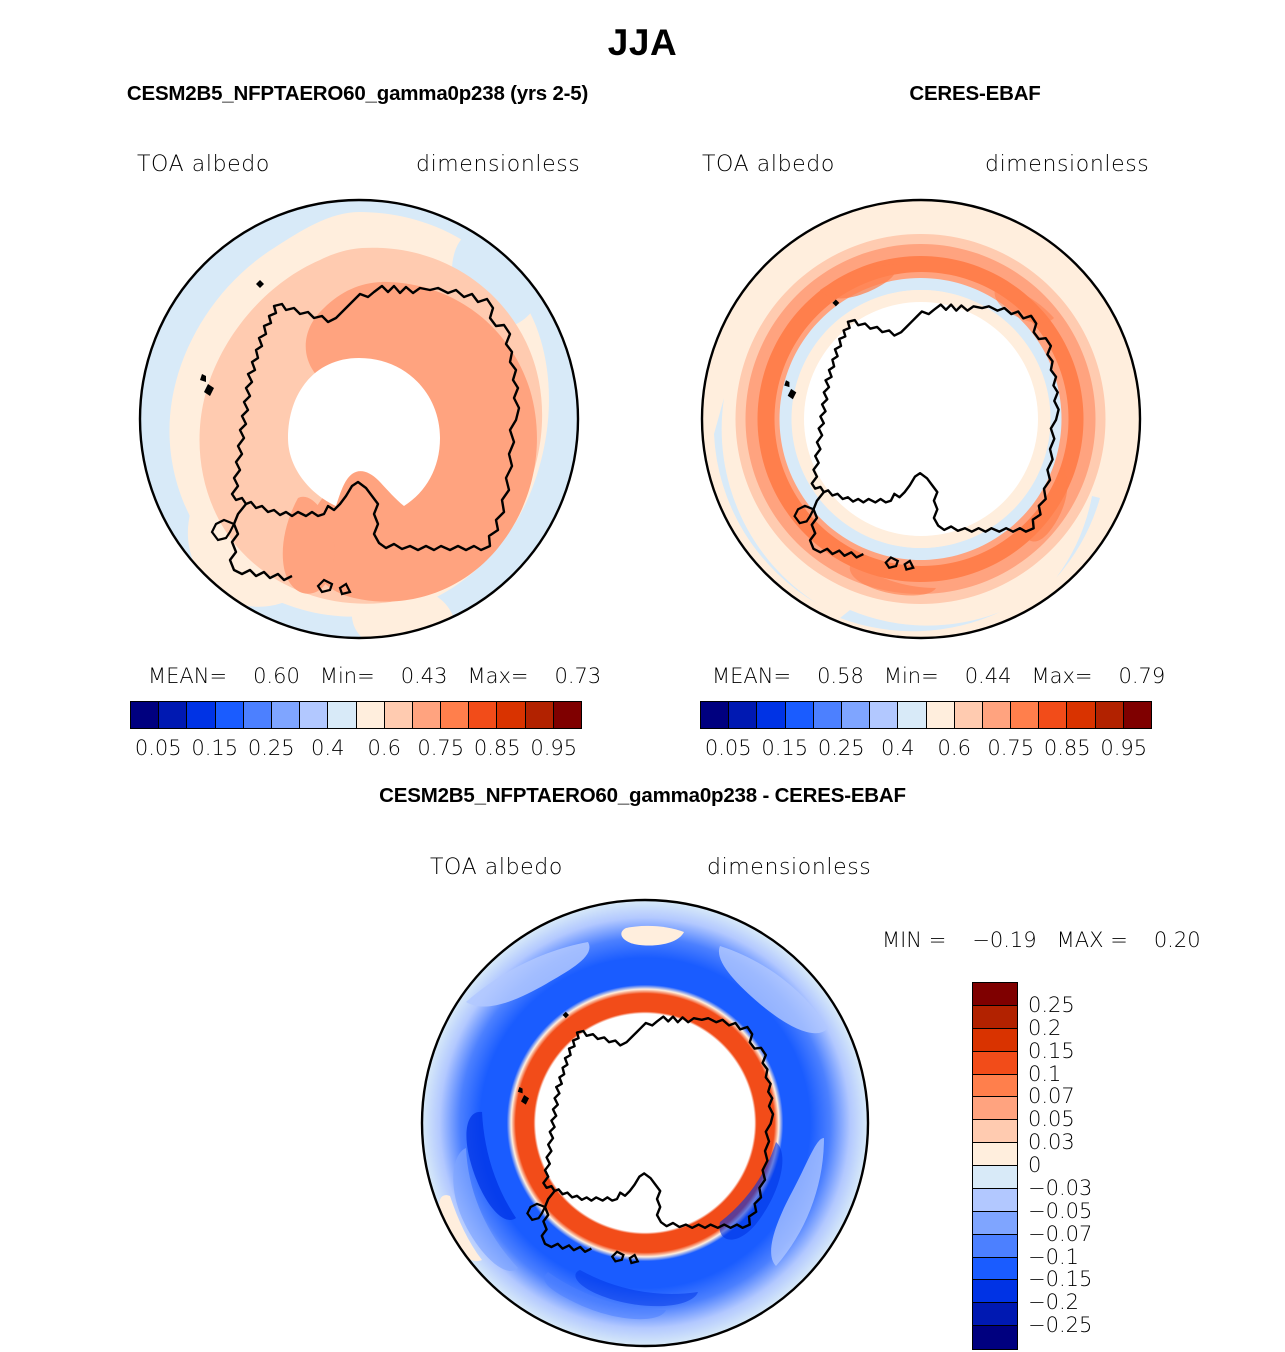 This screenshot has height=1352, width=1285. I want to click on stats-diff: MIN = −0.19 MAX = 0.20, so click(1041, 940).